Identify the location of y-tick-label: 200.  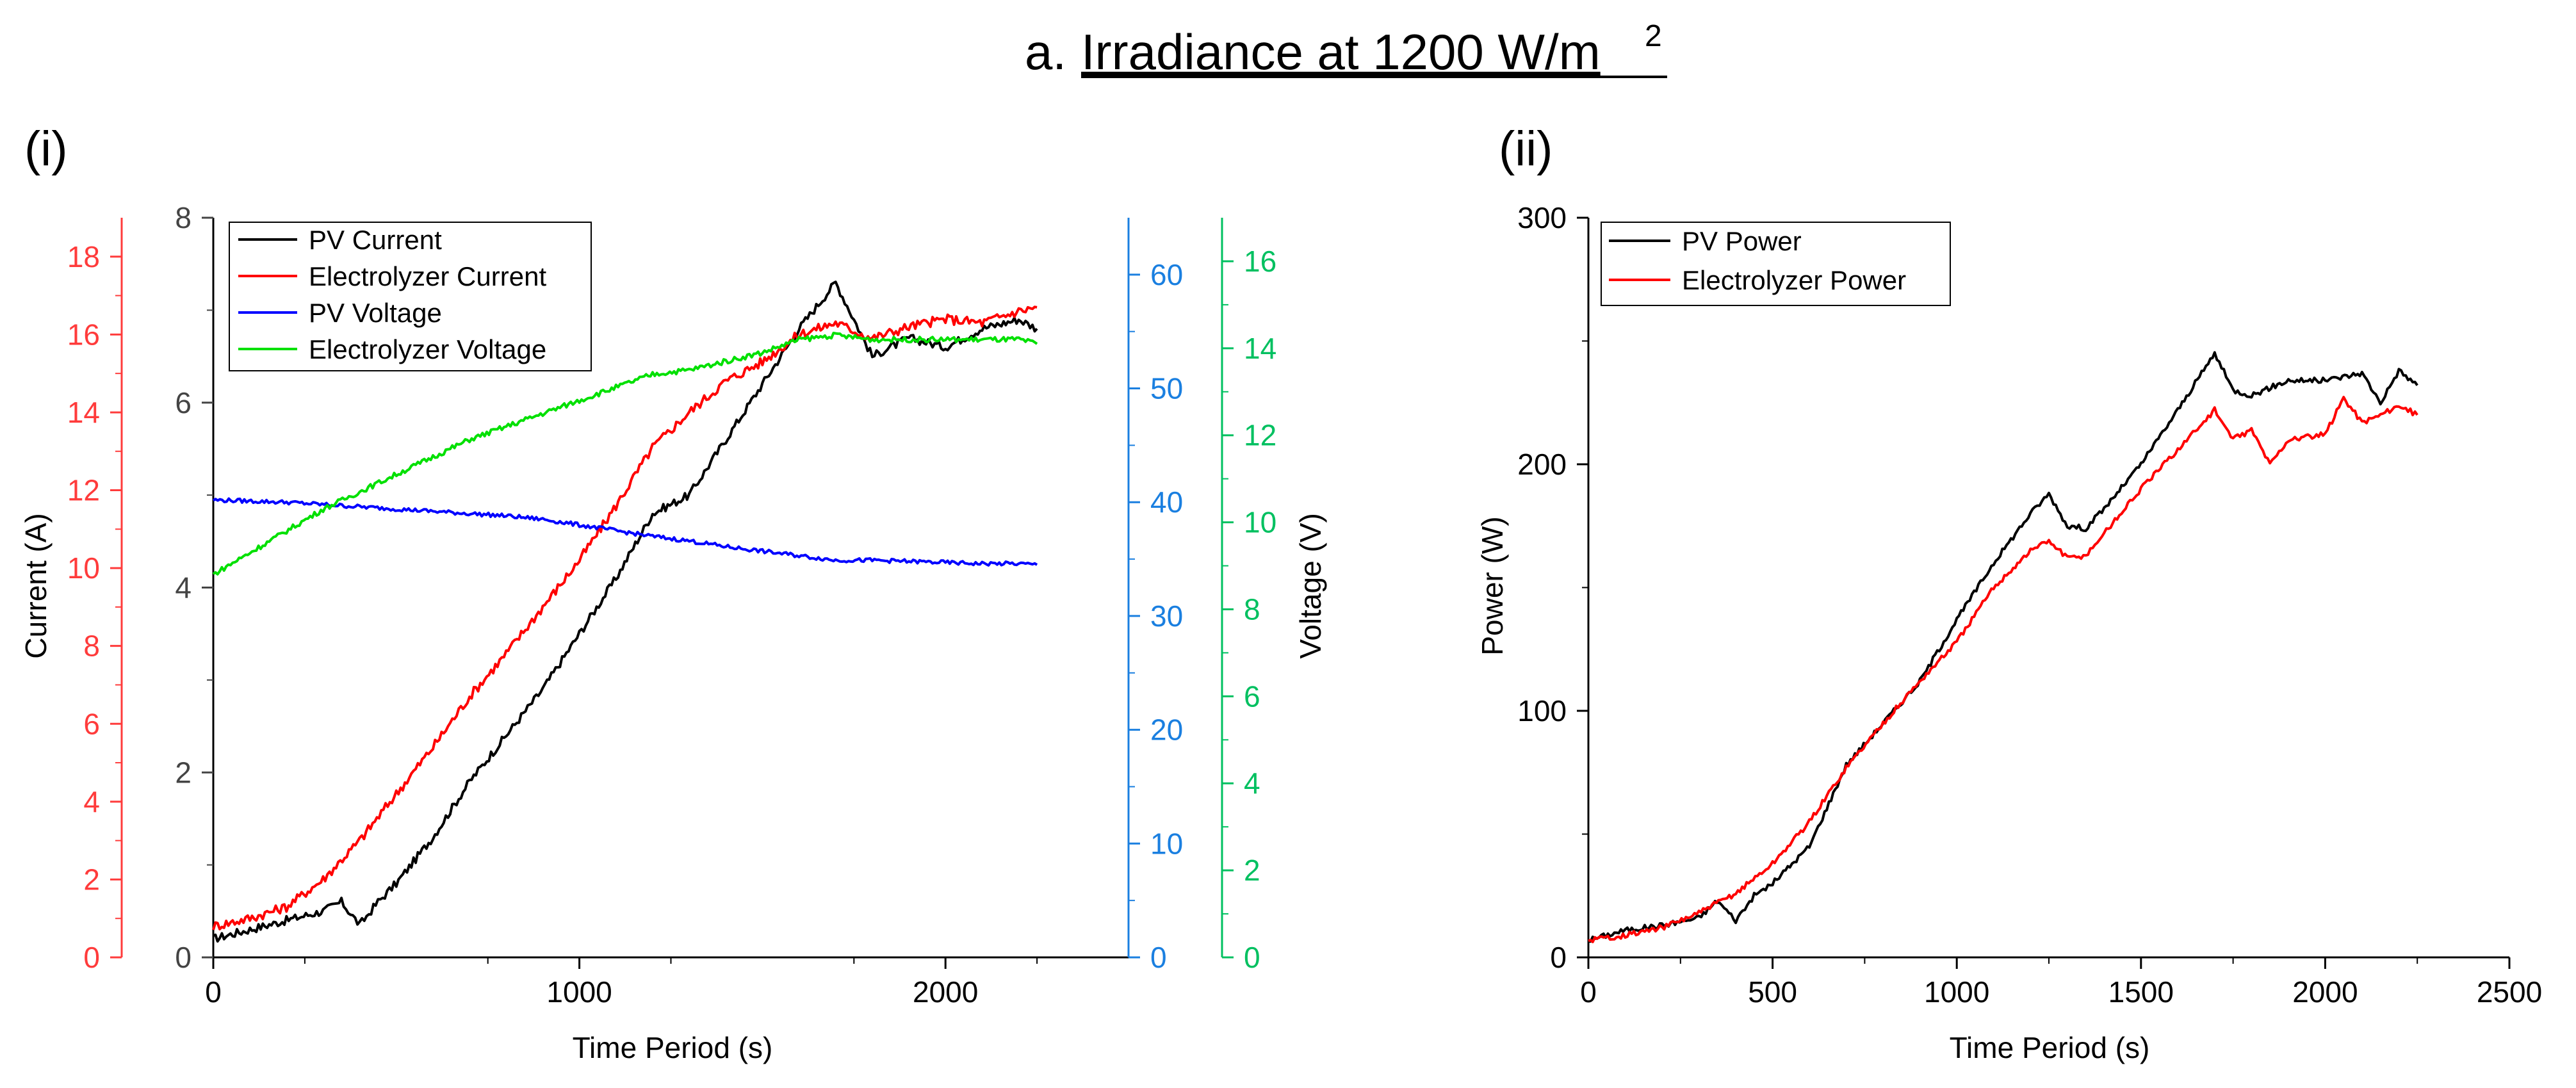
(1542, 464).